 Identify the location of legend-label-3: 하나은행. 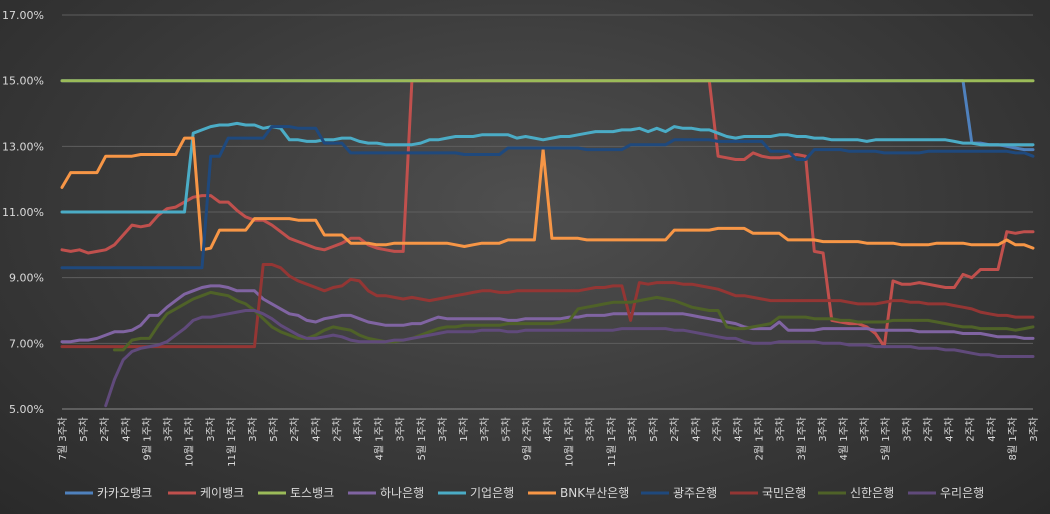
(402, 492).